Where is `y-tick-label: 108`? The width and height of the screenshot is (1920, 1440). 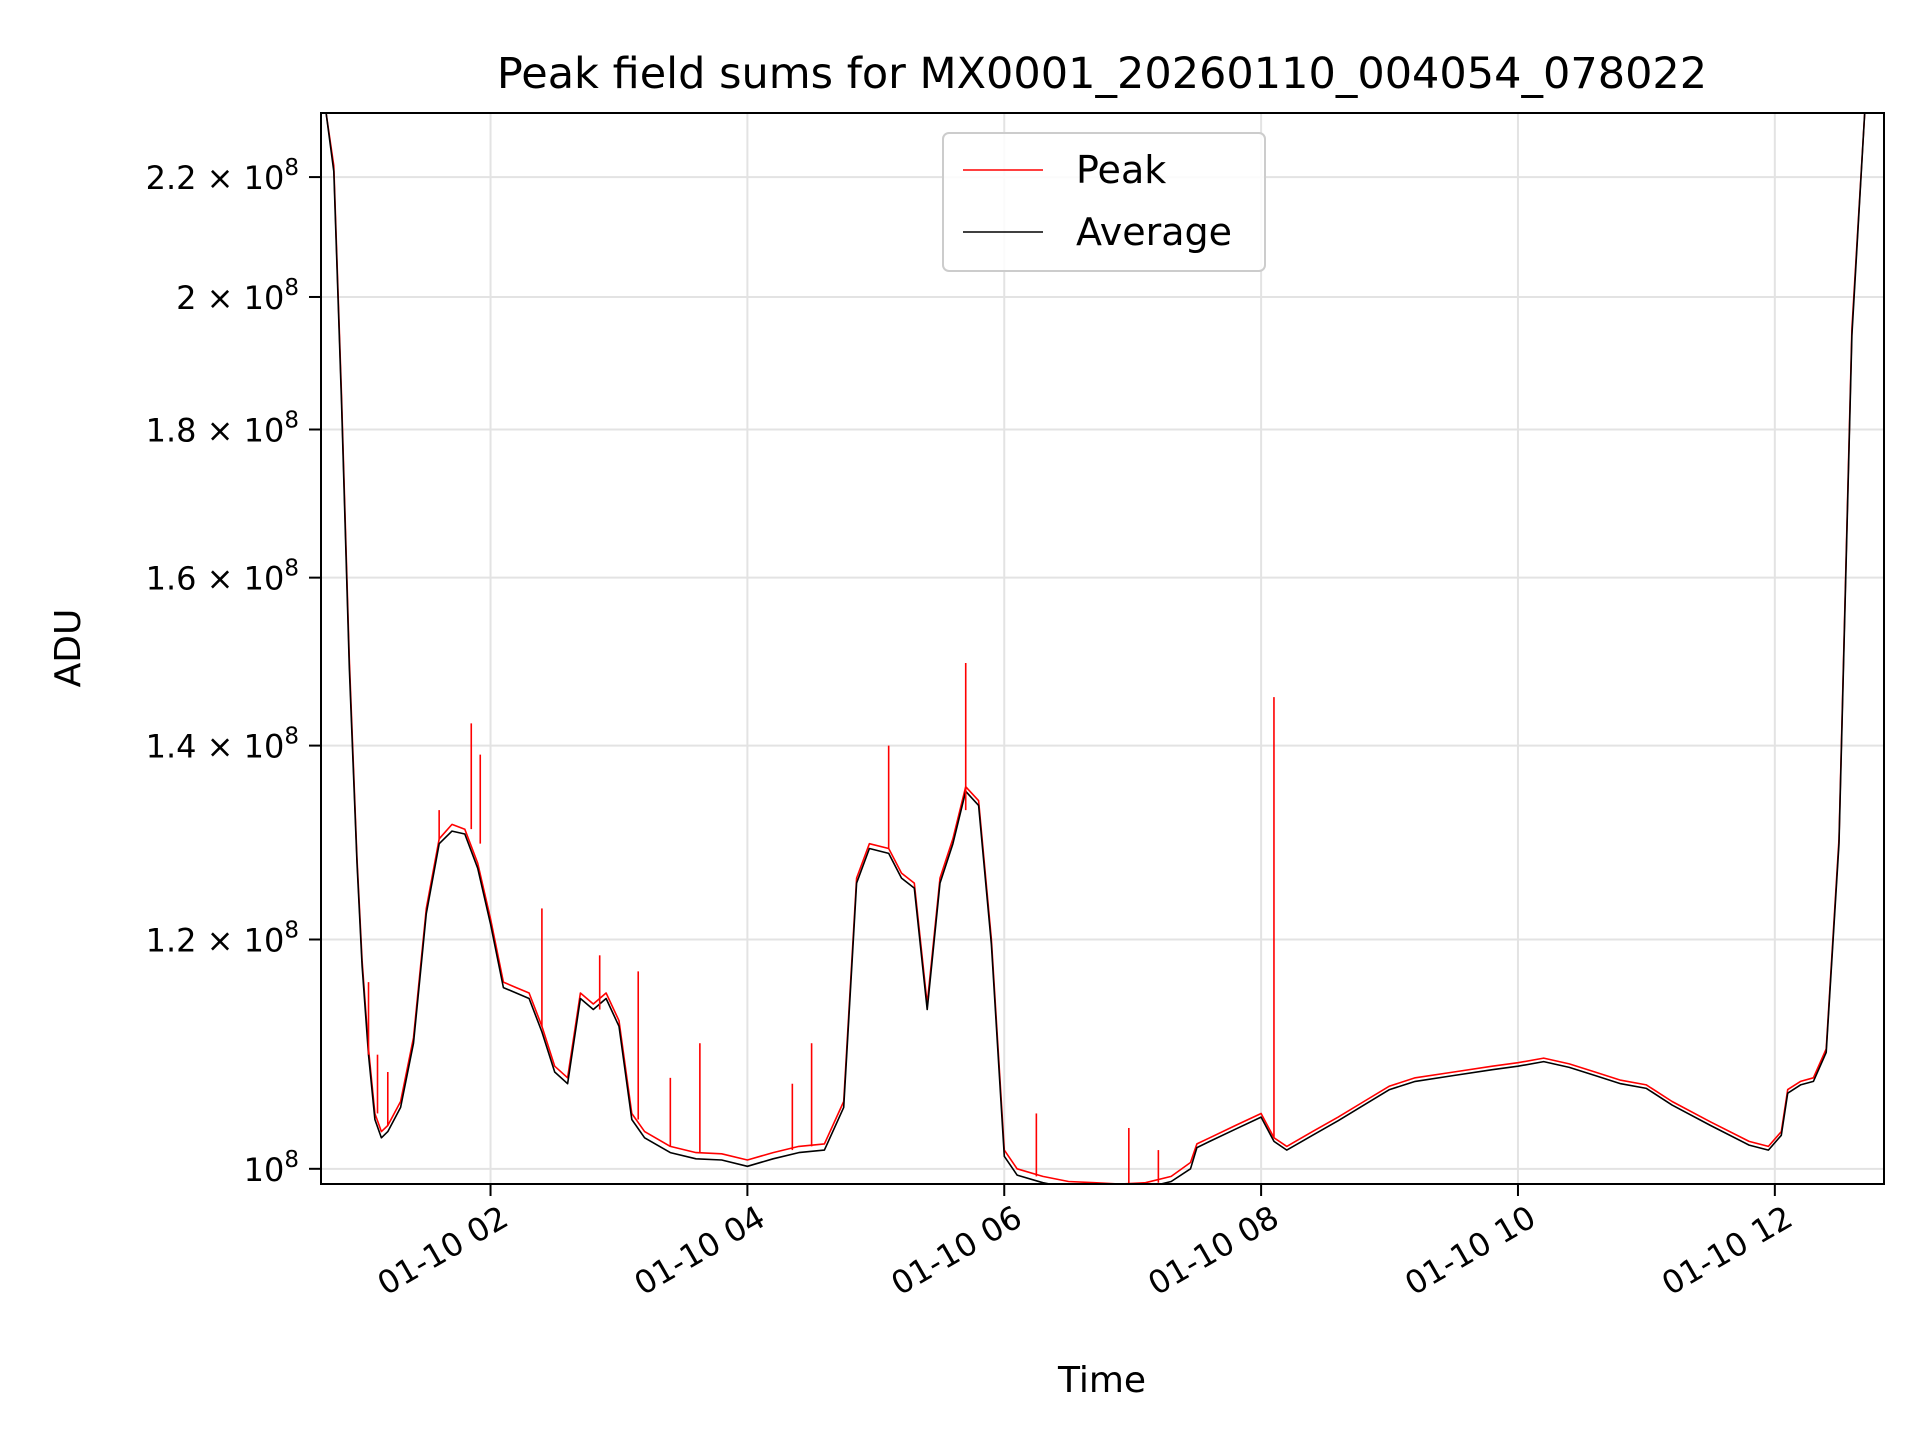
y-tick-label: 108 is located at coordinates (271, 1168).